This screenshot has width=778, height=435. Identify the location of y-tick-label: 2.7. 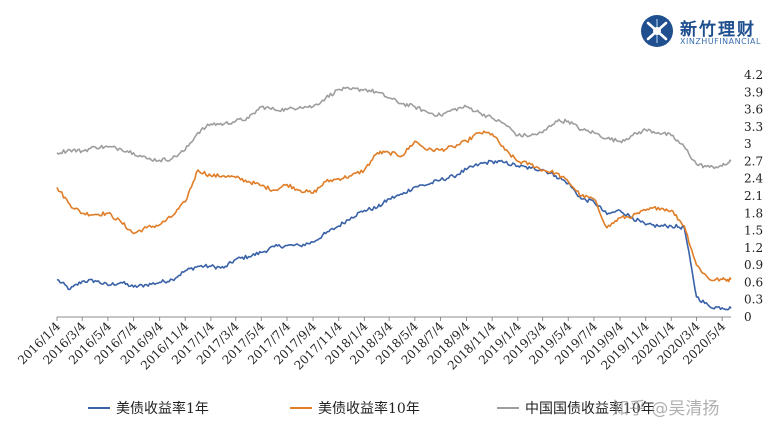
(753, 161).